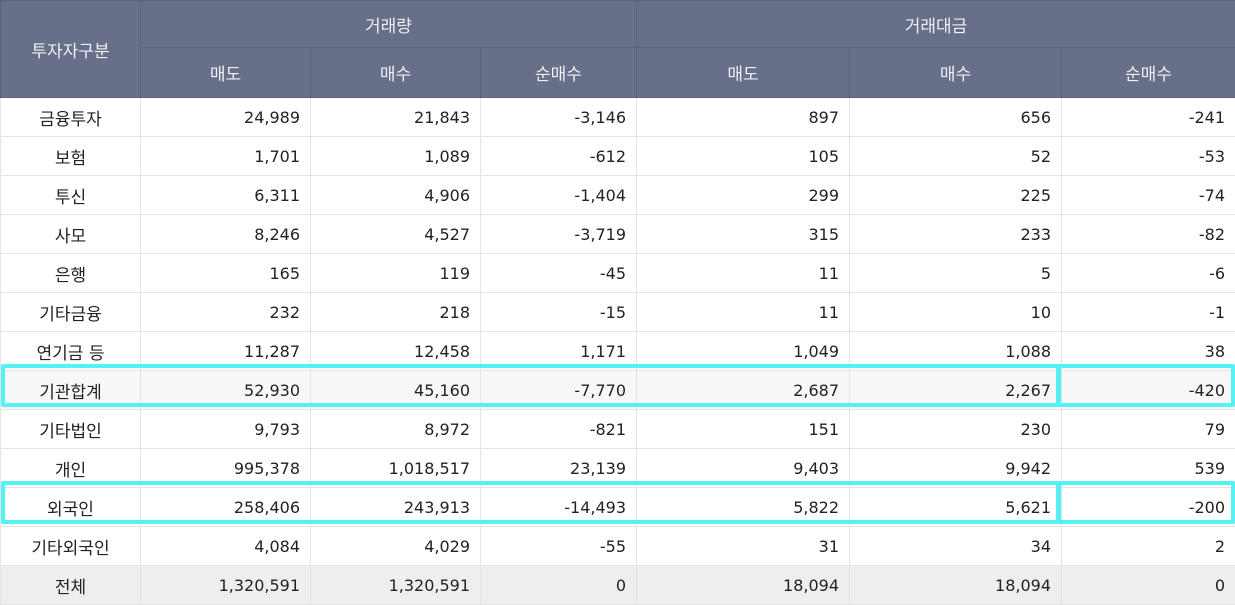 The image size is (1235, 605). I want to click on cell-volume-buy: 1,320,591, so click(396, 585).